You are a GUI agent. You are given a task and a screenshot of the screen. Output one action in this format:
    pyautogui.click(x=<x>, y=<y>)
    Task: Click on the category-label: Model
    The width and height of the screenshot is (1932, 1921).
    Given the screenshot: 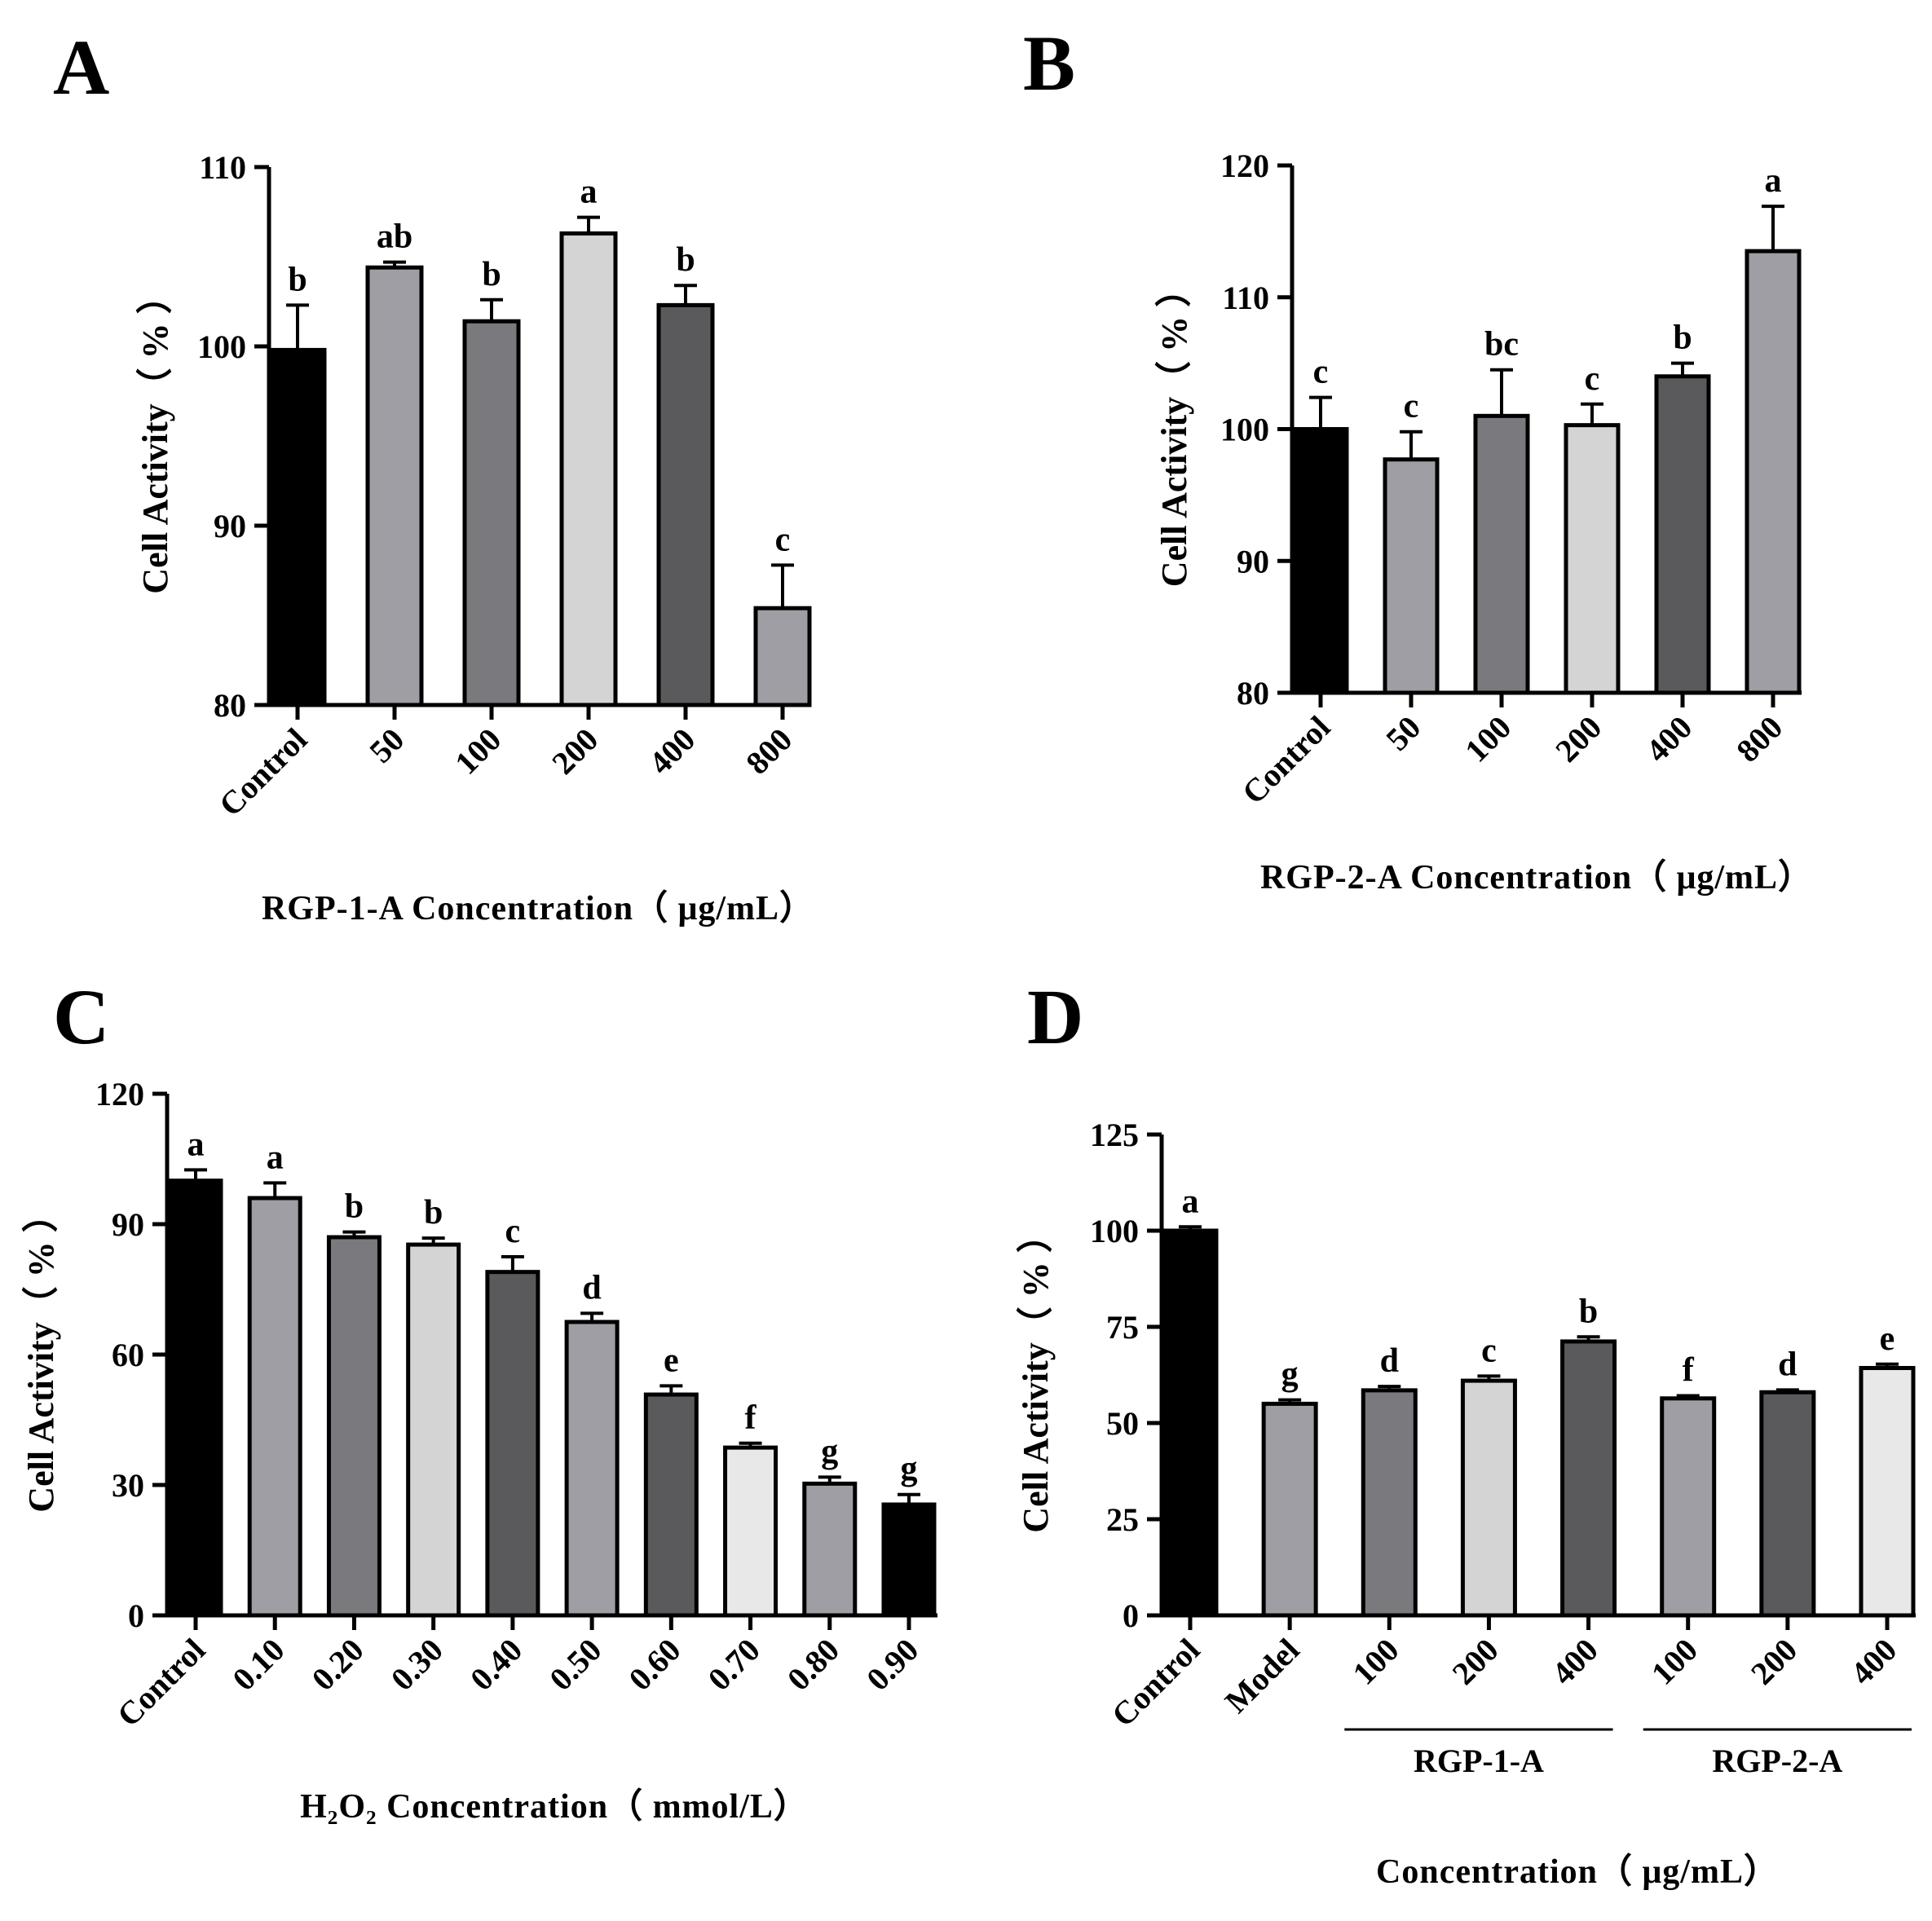 What is the action you would take?
    pyautogui.click(x=1262, y=1676)
    